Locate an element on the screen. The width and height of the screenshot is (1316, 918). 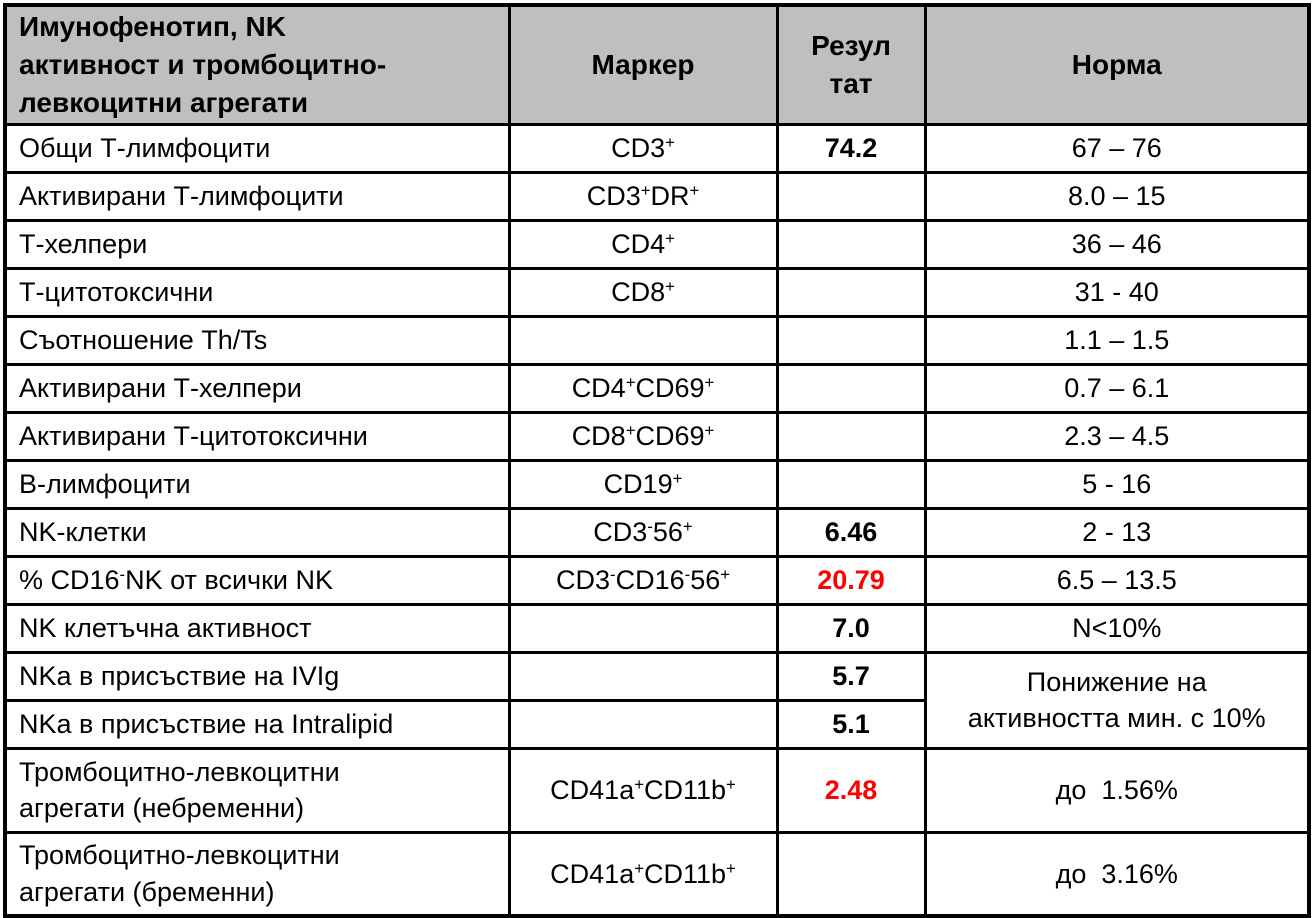
parameter-name-cell: Общи Т-лимфоцити is located at coordinates (257, 148).